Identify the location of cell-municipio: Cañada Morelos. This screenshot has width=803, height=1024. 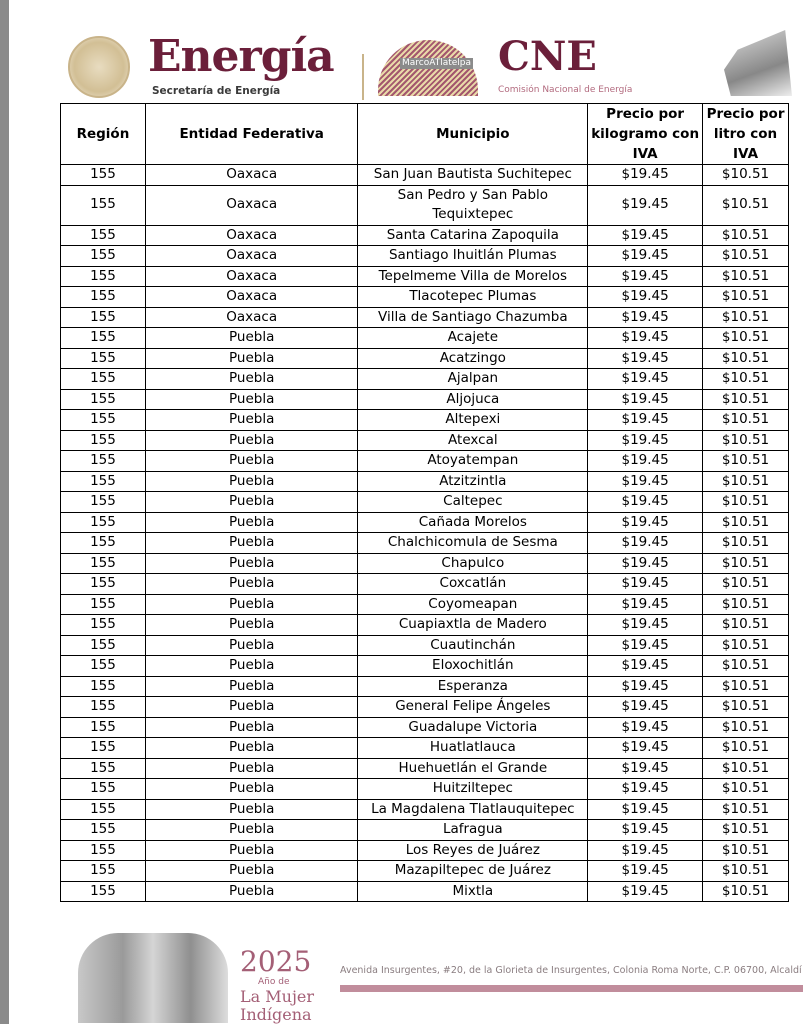
(473, 522).